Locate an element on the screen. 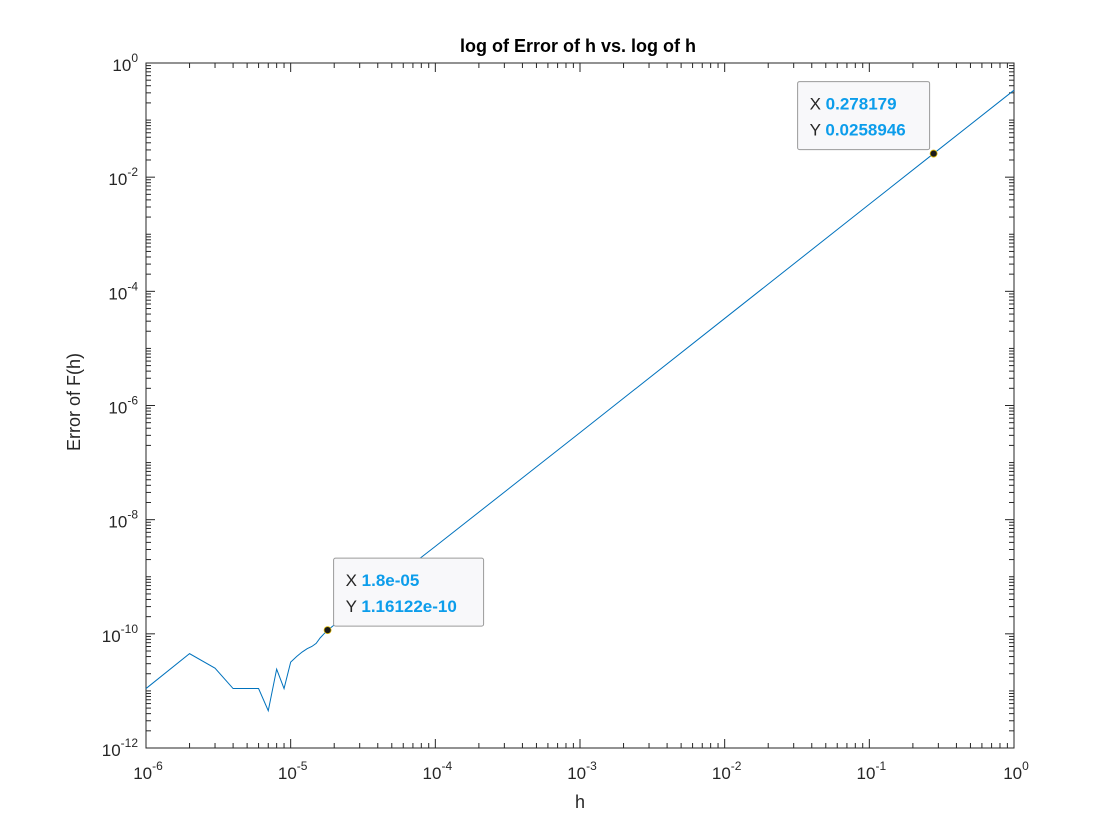  svg-text: 10⁻¹⁰ is located at coordinates (120, 634).